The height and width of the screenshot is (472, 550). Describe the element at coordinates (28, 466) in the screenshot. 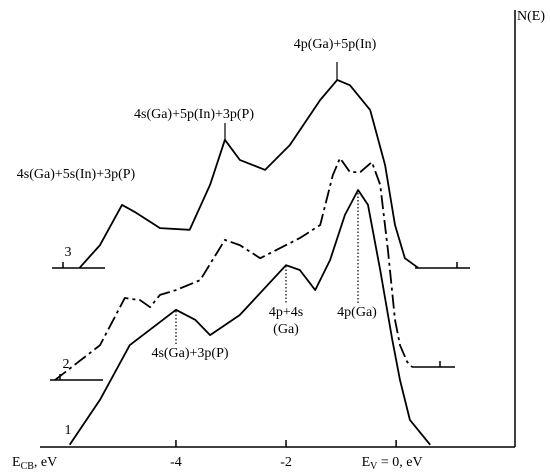

I see `x-label-sub: CB` at that location.